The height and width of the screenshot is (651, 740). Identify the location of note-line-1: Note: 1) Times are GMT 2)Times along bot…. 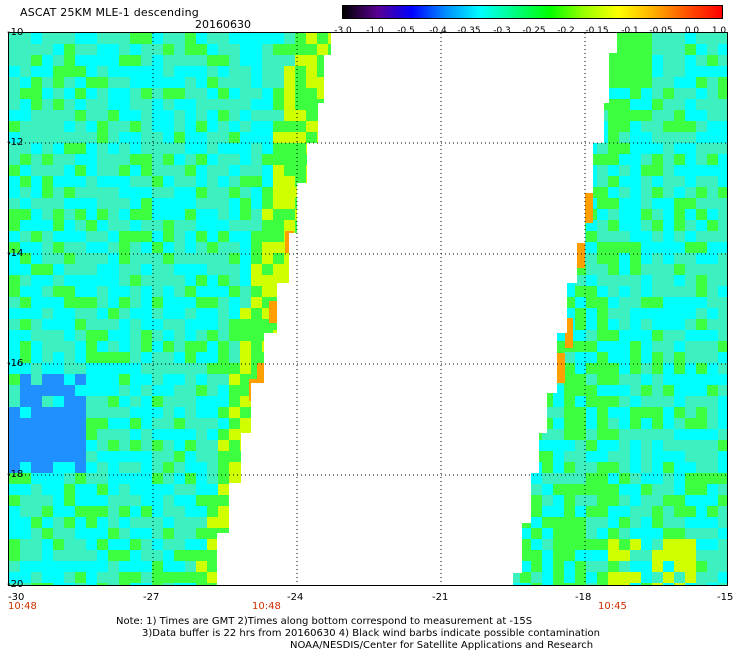
(324, 621).